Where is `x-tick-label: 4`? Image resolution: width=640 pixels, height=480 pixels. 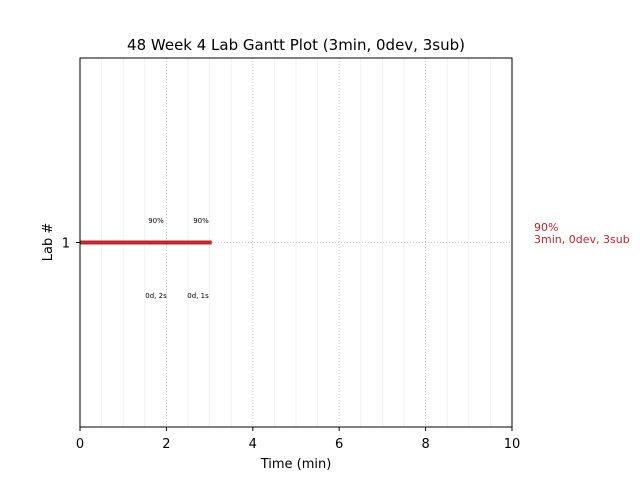
x-tick-label: 4 is located at coordinates (253, 444).